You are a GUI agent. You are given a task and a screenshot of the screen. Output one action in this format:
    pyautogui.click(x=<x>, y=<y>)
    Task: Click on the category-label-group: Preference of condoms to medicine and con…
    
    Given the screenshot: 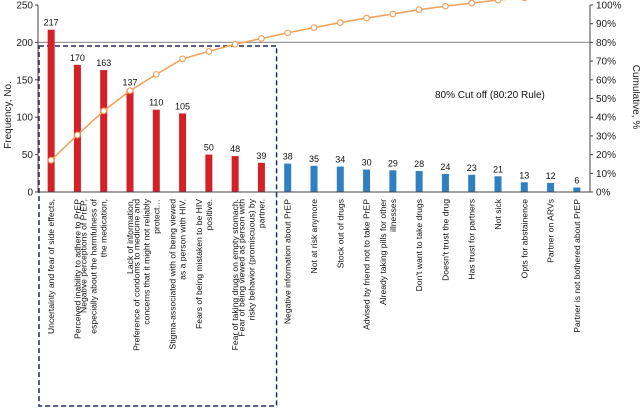 What is the action you would take?
    pyautogui.click(x=146, y=274)
    